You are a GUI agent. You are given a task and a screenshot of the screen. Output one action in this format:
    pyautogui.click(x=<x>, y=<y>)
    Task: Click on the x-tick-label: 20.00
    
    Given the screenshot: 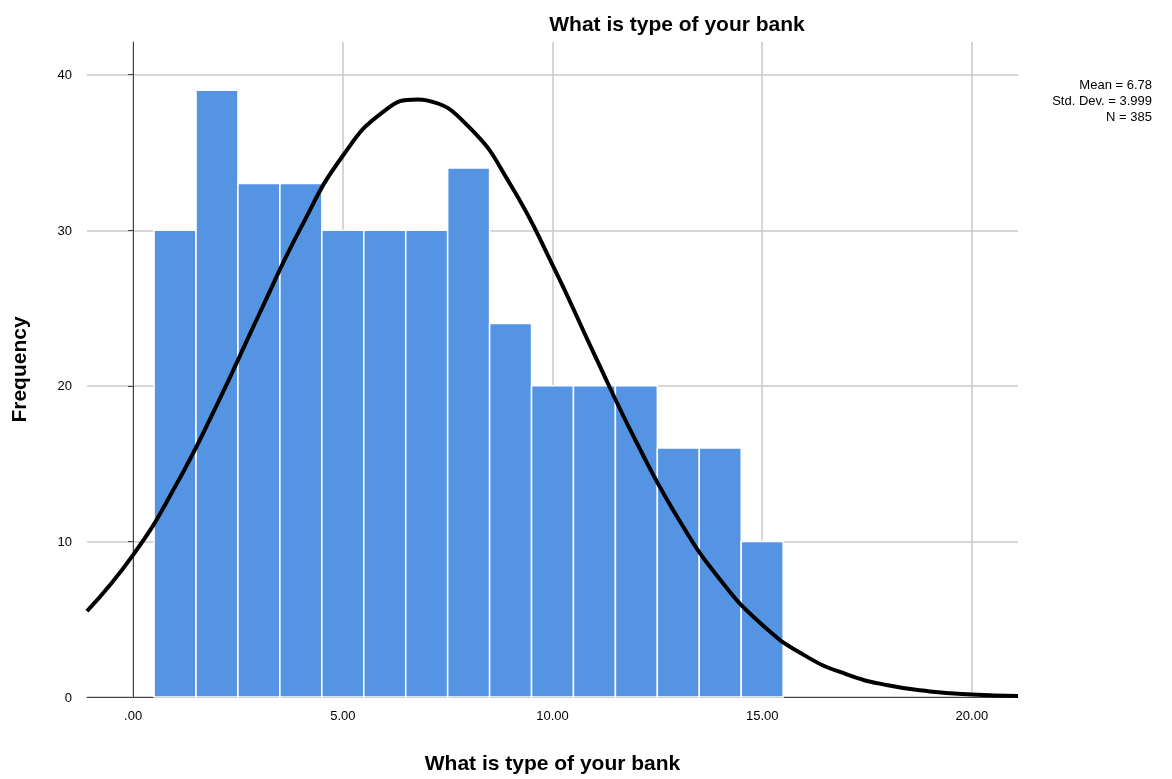 What is the action you would take?
    pyautogui.click(x=972, y=715)
    